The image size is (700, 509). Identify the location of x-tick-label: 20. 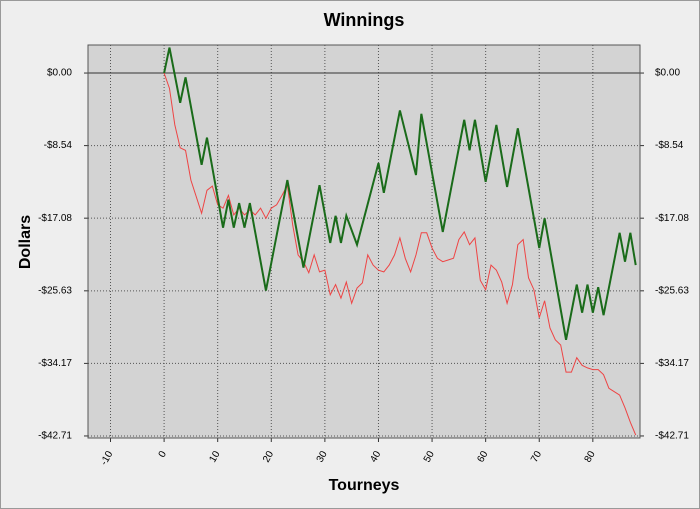
(268, 457).